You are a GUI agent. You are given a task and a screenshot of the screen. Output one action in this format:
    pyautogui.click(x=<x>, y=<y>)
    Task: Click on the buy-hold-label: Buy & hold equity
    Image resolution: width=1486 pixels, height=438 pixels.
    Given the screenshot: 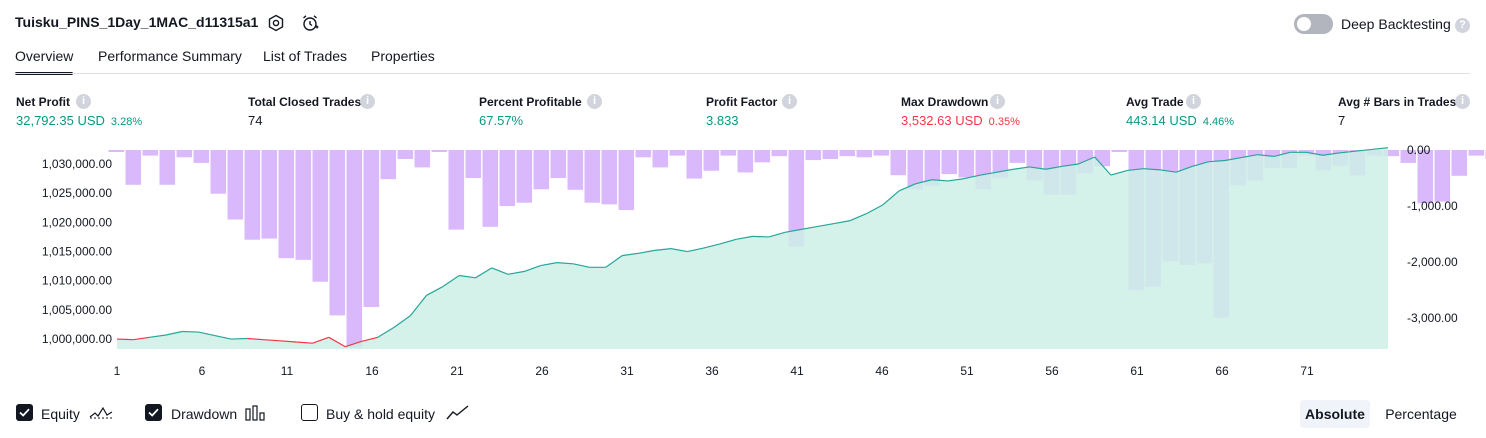 What is the action you would take?
    pyautogui.click(x=380, y=414)
    